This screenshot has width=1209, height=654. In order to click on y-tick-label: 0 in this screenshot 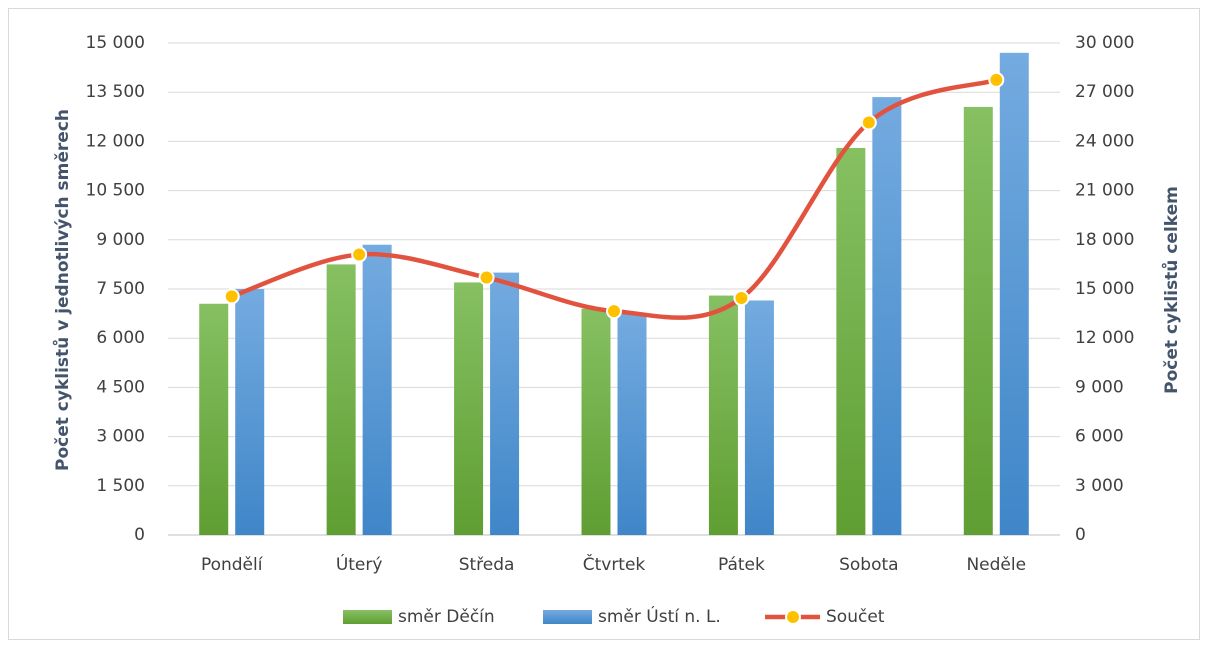, I will do `click(139, 535)`.